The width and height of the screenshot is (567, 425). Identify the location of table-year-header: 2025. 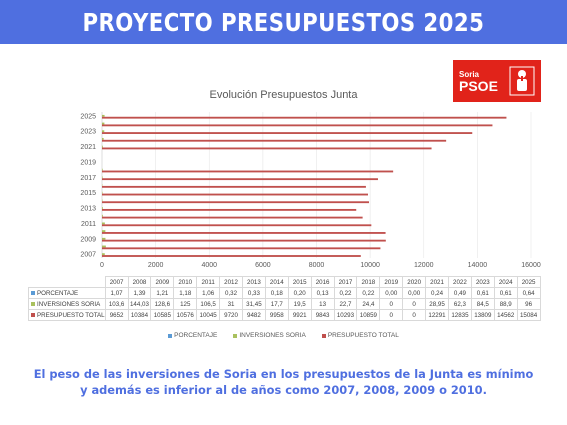
(528, 282).